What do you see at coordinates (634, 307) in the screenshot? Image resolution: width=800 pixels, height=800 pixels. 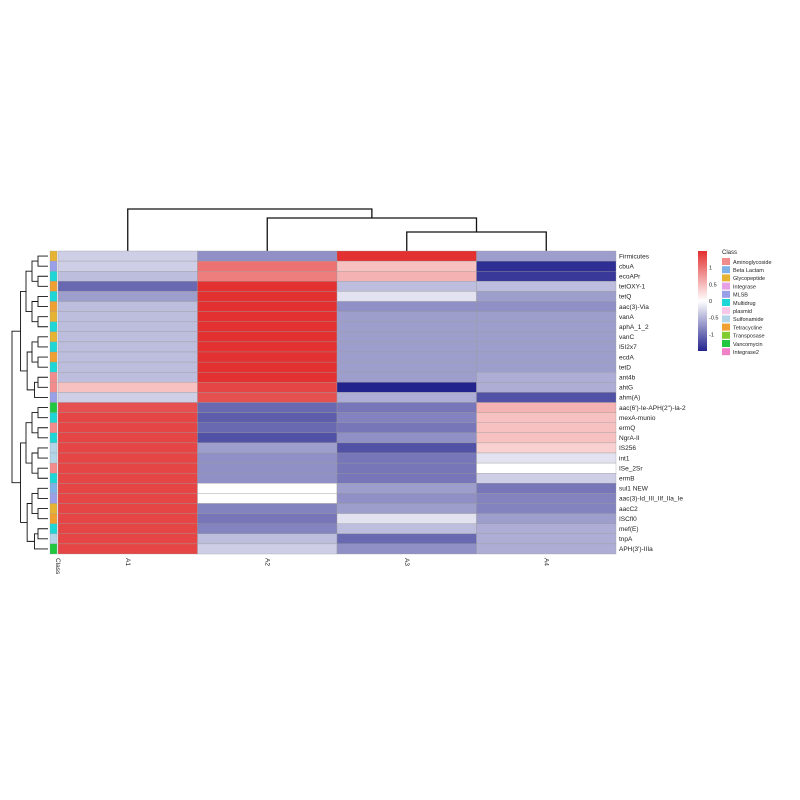 I see `row-label: aac(3)-Via` at bounding box center [634, 307].